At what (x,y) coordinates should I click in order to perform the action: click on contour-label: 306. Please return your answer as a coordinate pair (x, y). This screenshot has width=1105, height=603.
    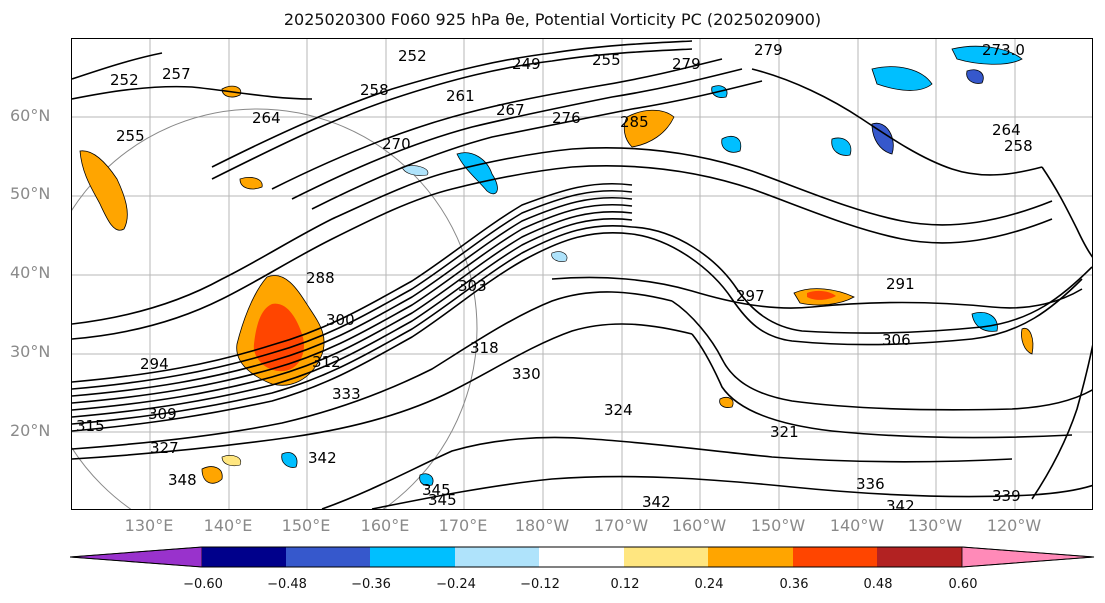
    Looking at the image, I should click on (896, 340).